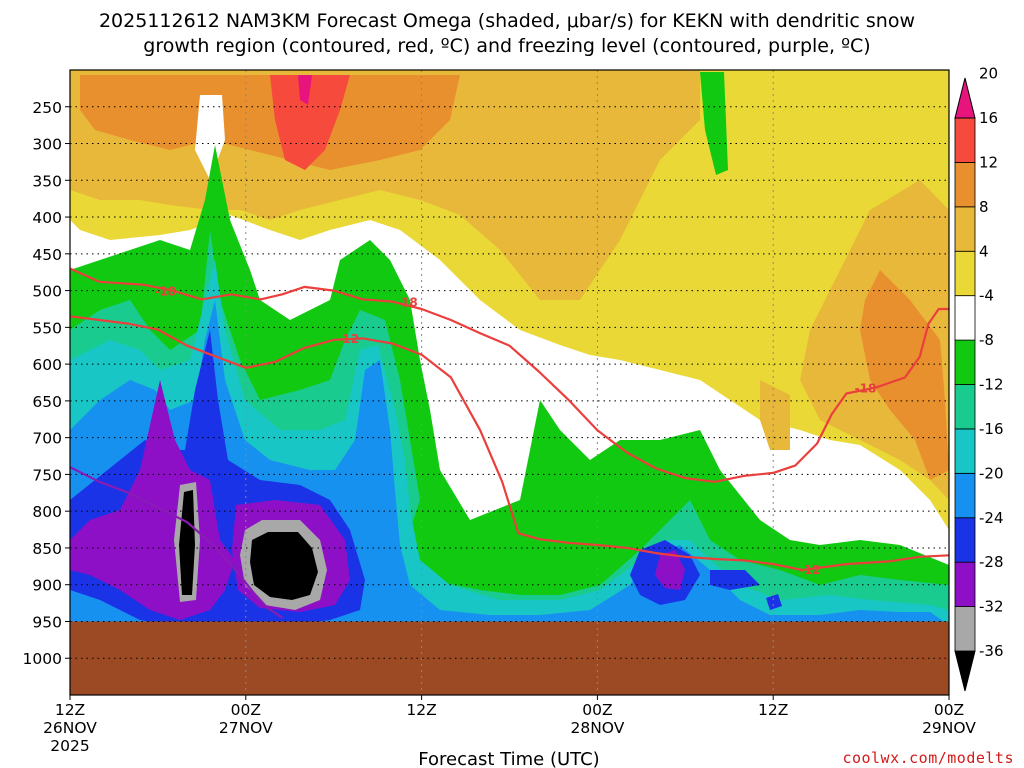 Image resolution: width=1024 pixels, height=768 pixels. I want to click on omega-shade-neg36, so click(187, 542).